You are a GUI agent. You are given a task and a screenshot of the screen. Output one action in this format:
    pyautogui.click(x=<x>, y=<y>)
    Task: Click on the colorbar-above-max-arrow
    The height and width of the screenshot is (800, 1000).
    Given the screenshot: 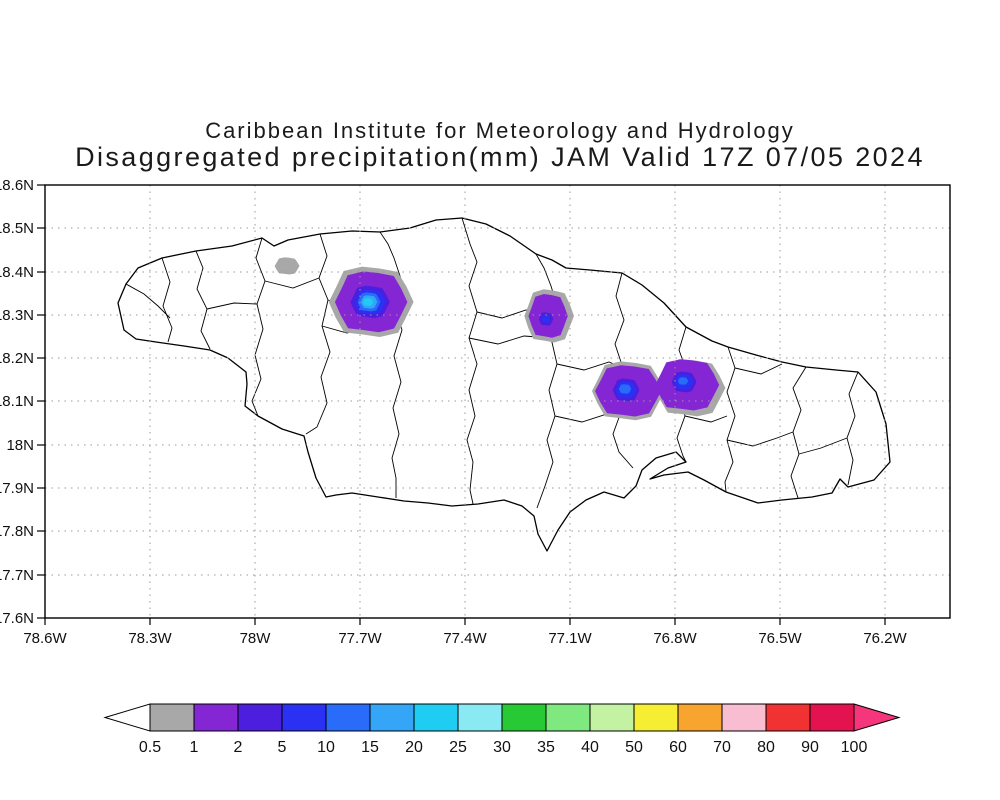 What is the action you would take?
    pyautogui.click(x=877, y=717)
    